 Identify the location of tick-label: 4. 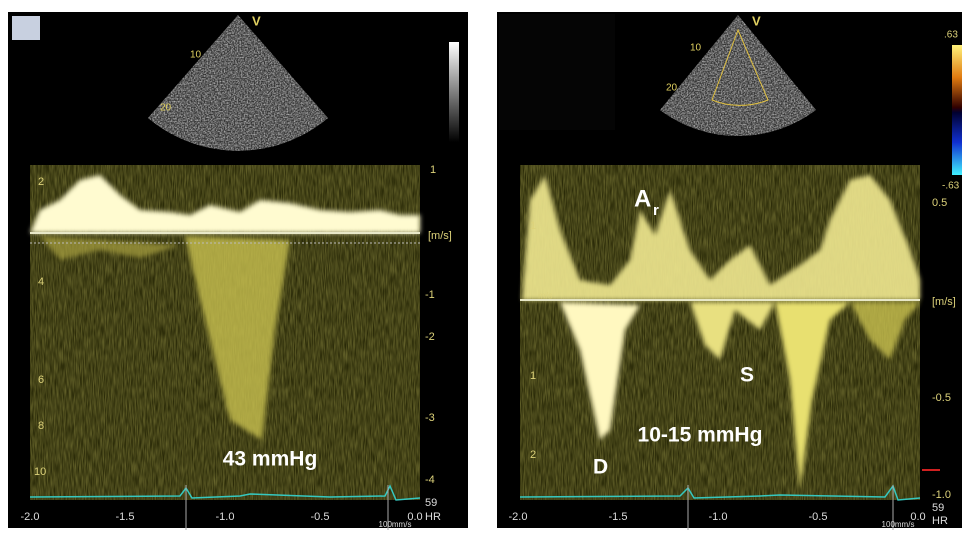
(41, 282).